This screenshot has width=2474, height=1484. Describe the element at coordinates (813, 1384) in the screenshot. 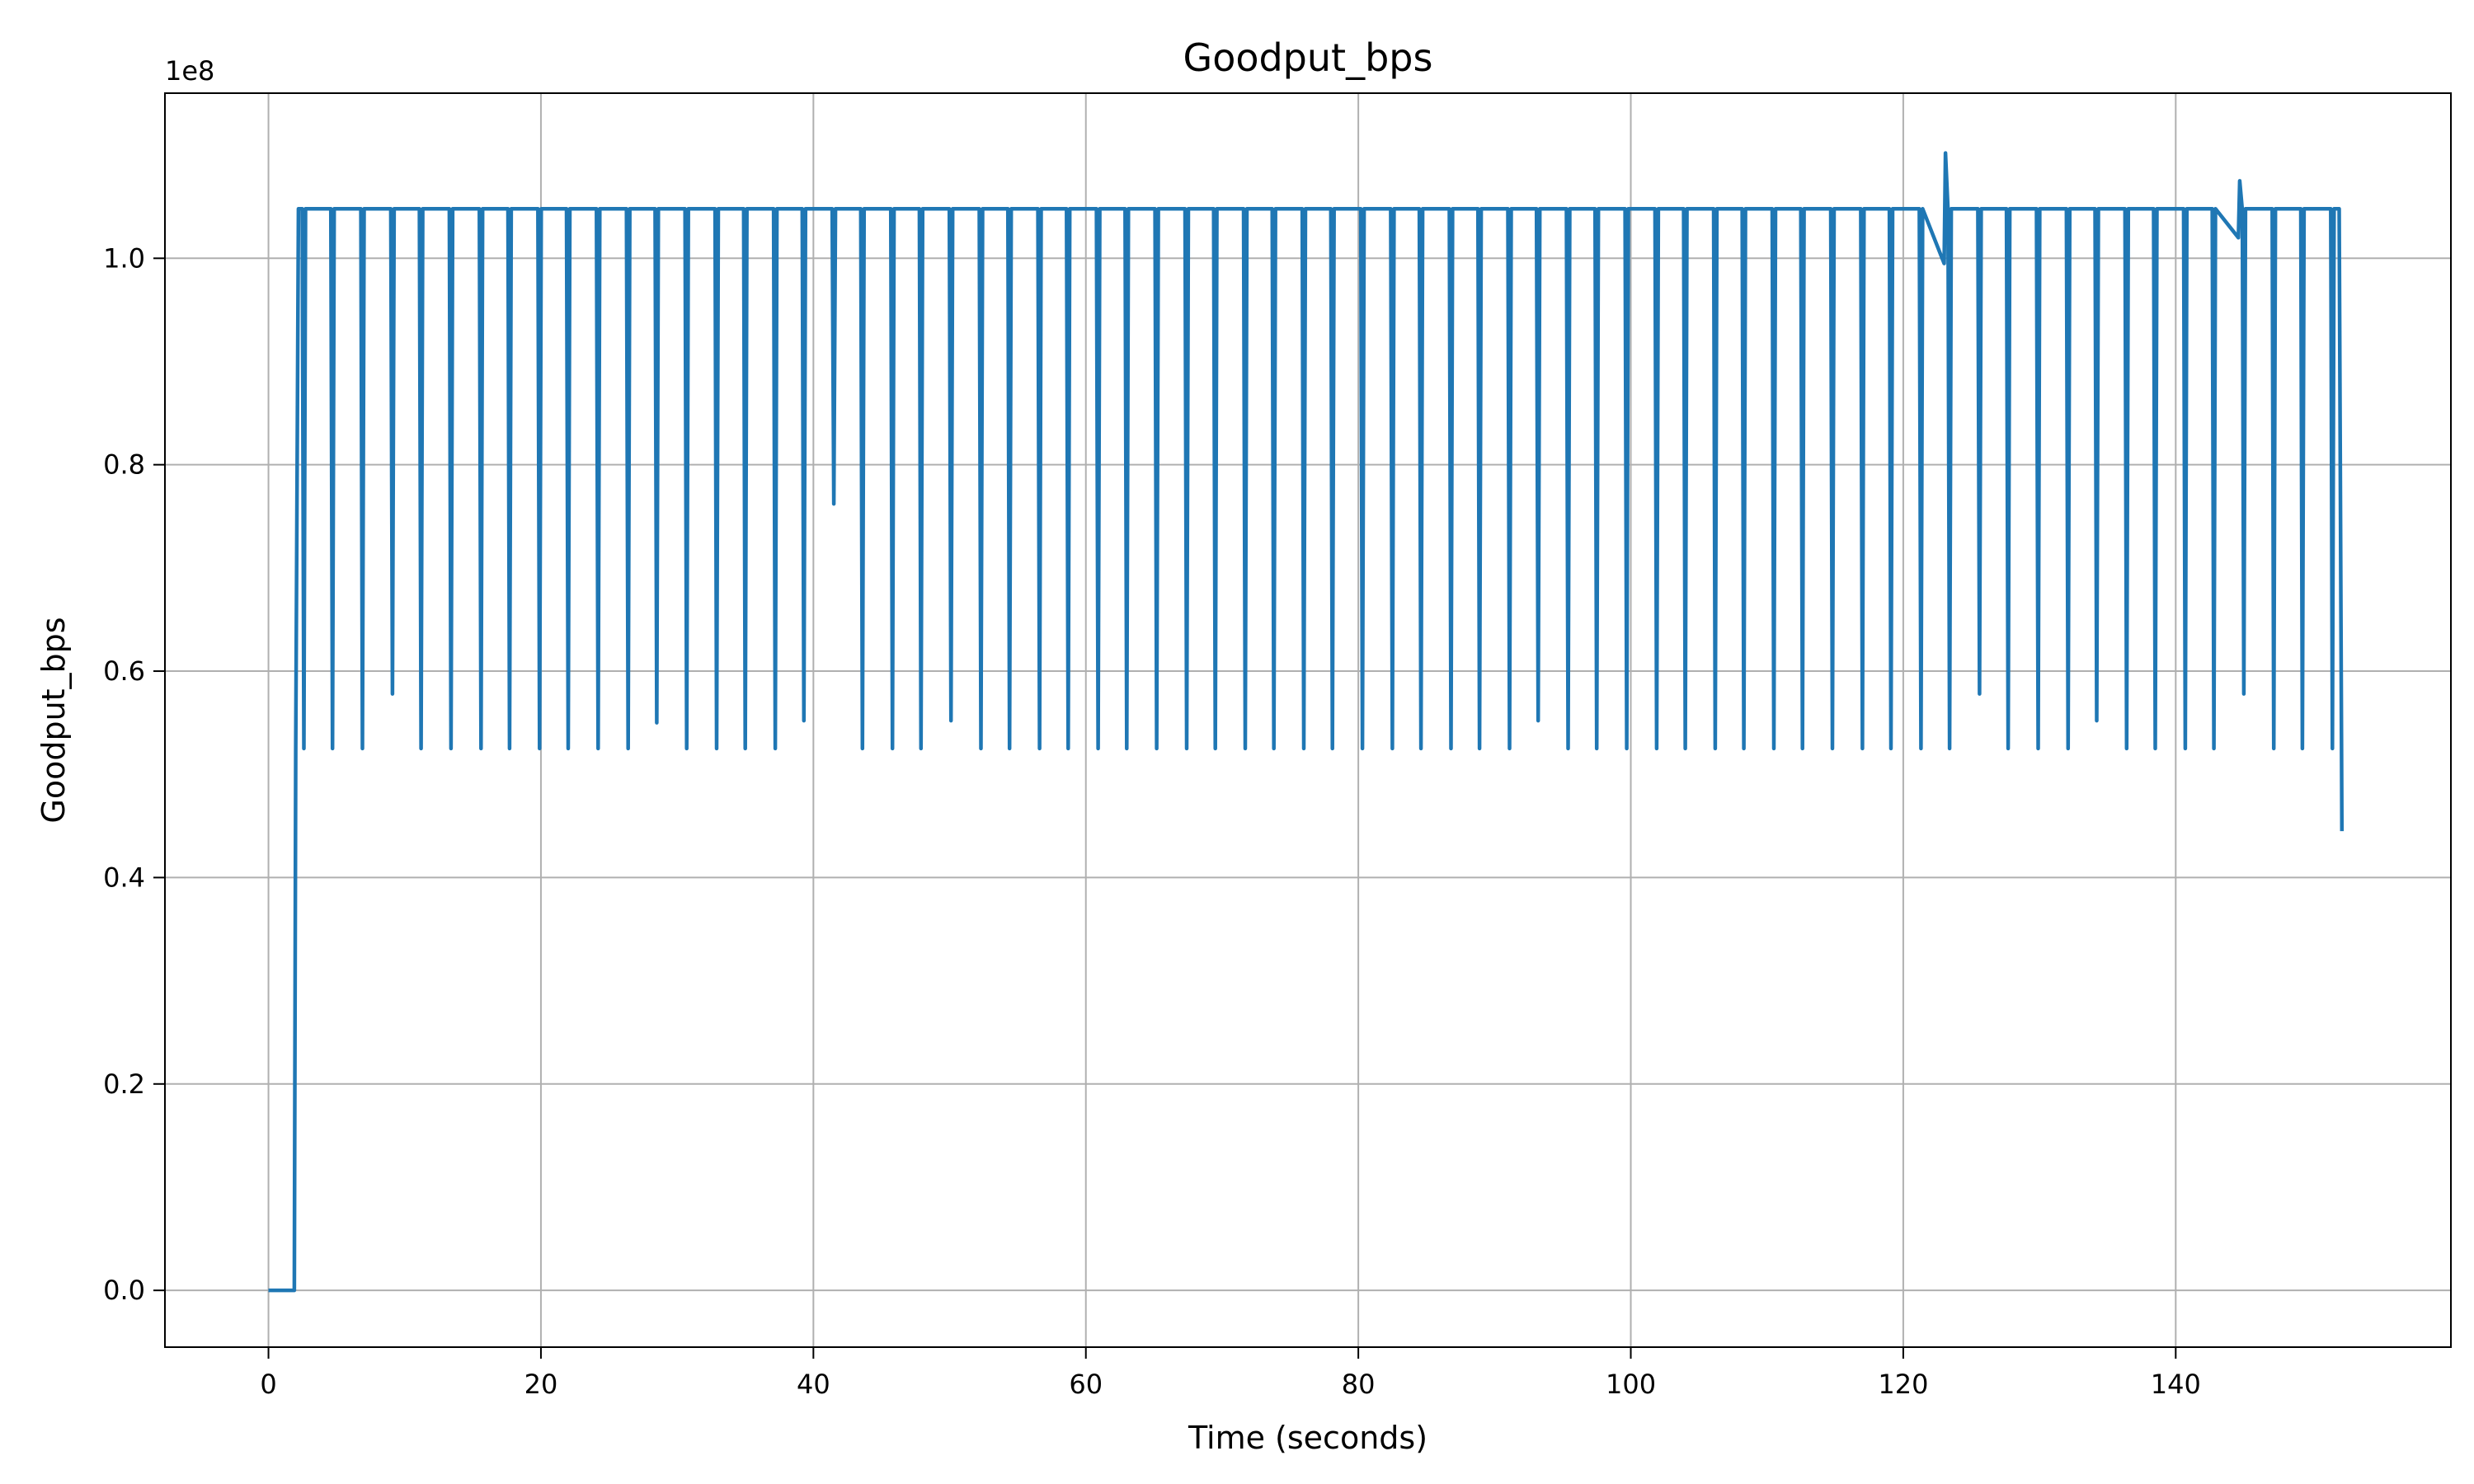

I see `x-tick-label: 40` at that location.